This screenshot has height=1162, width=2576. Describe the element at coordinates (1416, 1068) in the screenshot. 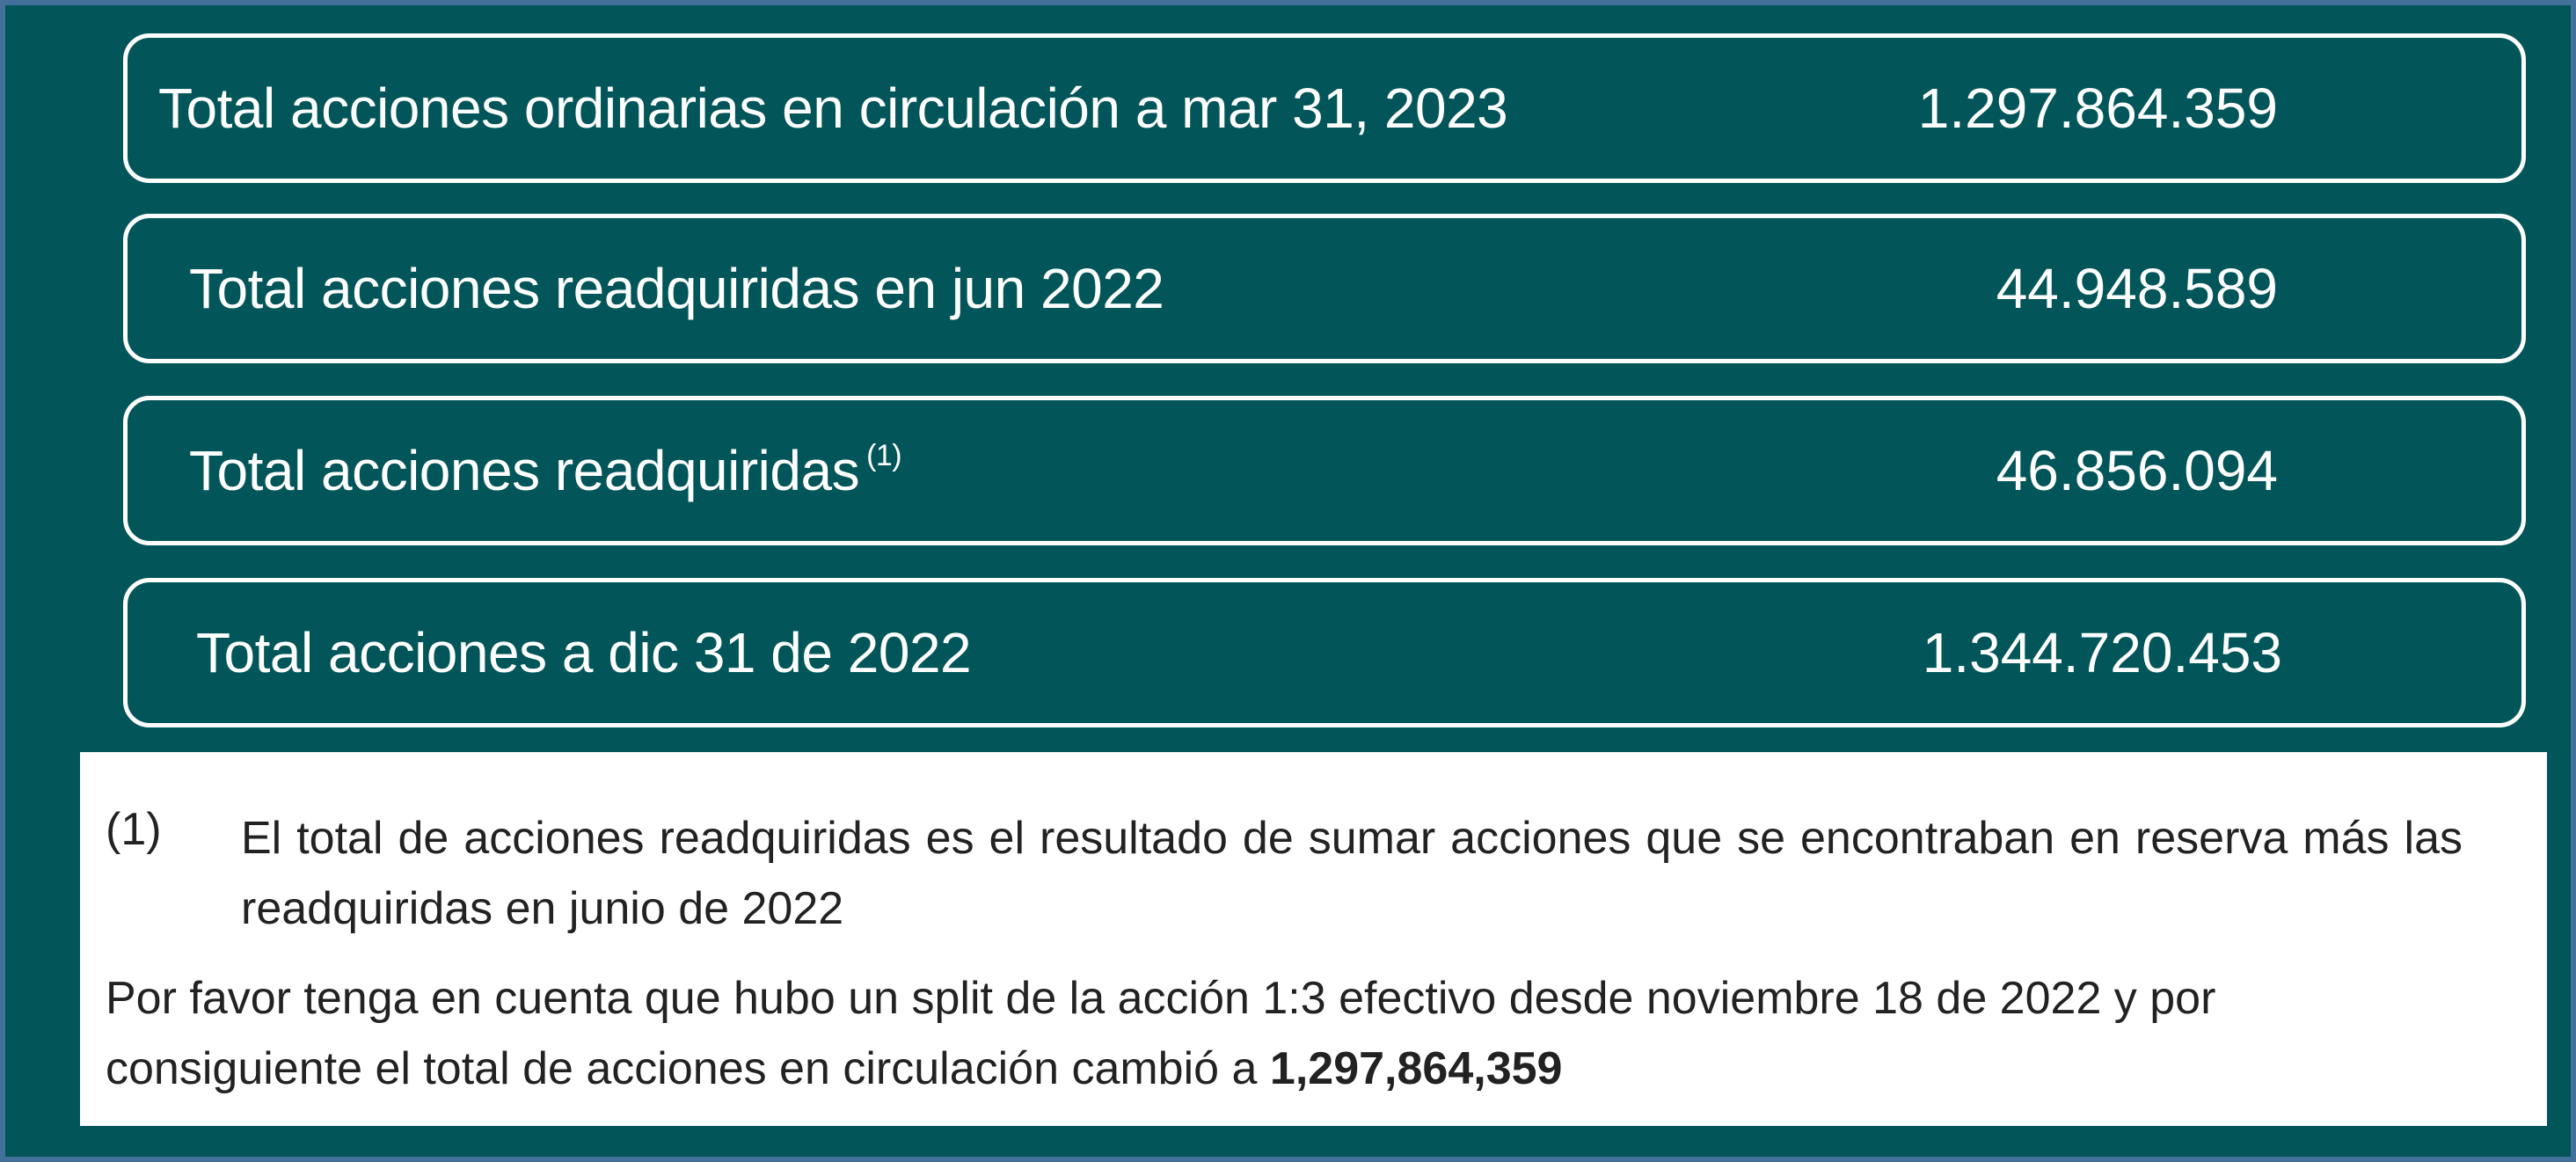

I see `split-value: 1,297,864,359` at that location.